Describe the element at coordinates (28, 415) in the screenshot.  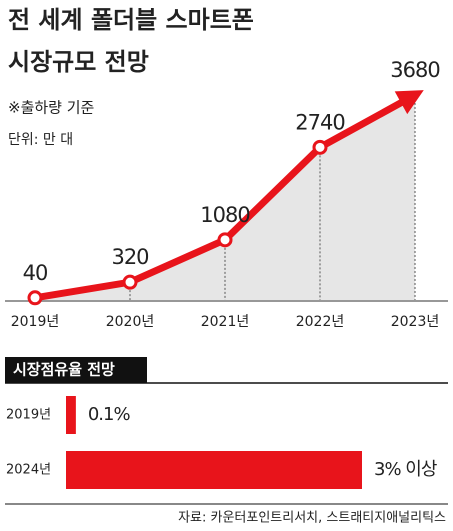
I see `y-tick-label: 2019년` at that location.